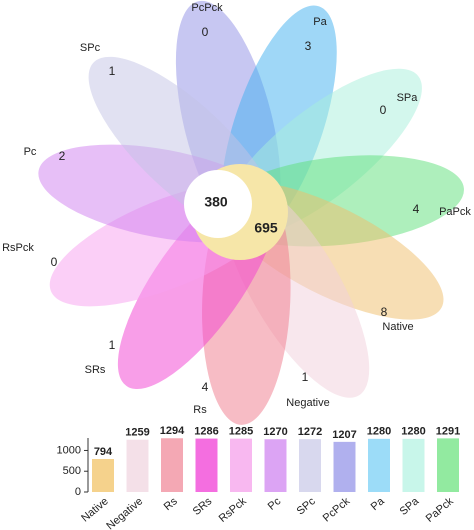 This screenshot has height=530, width=474. I want to click on value-label: 1259, so click(137, 433).